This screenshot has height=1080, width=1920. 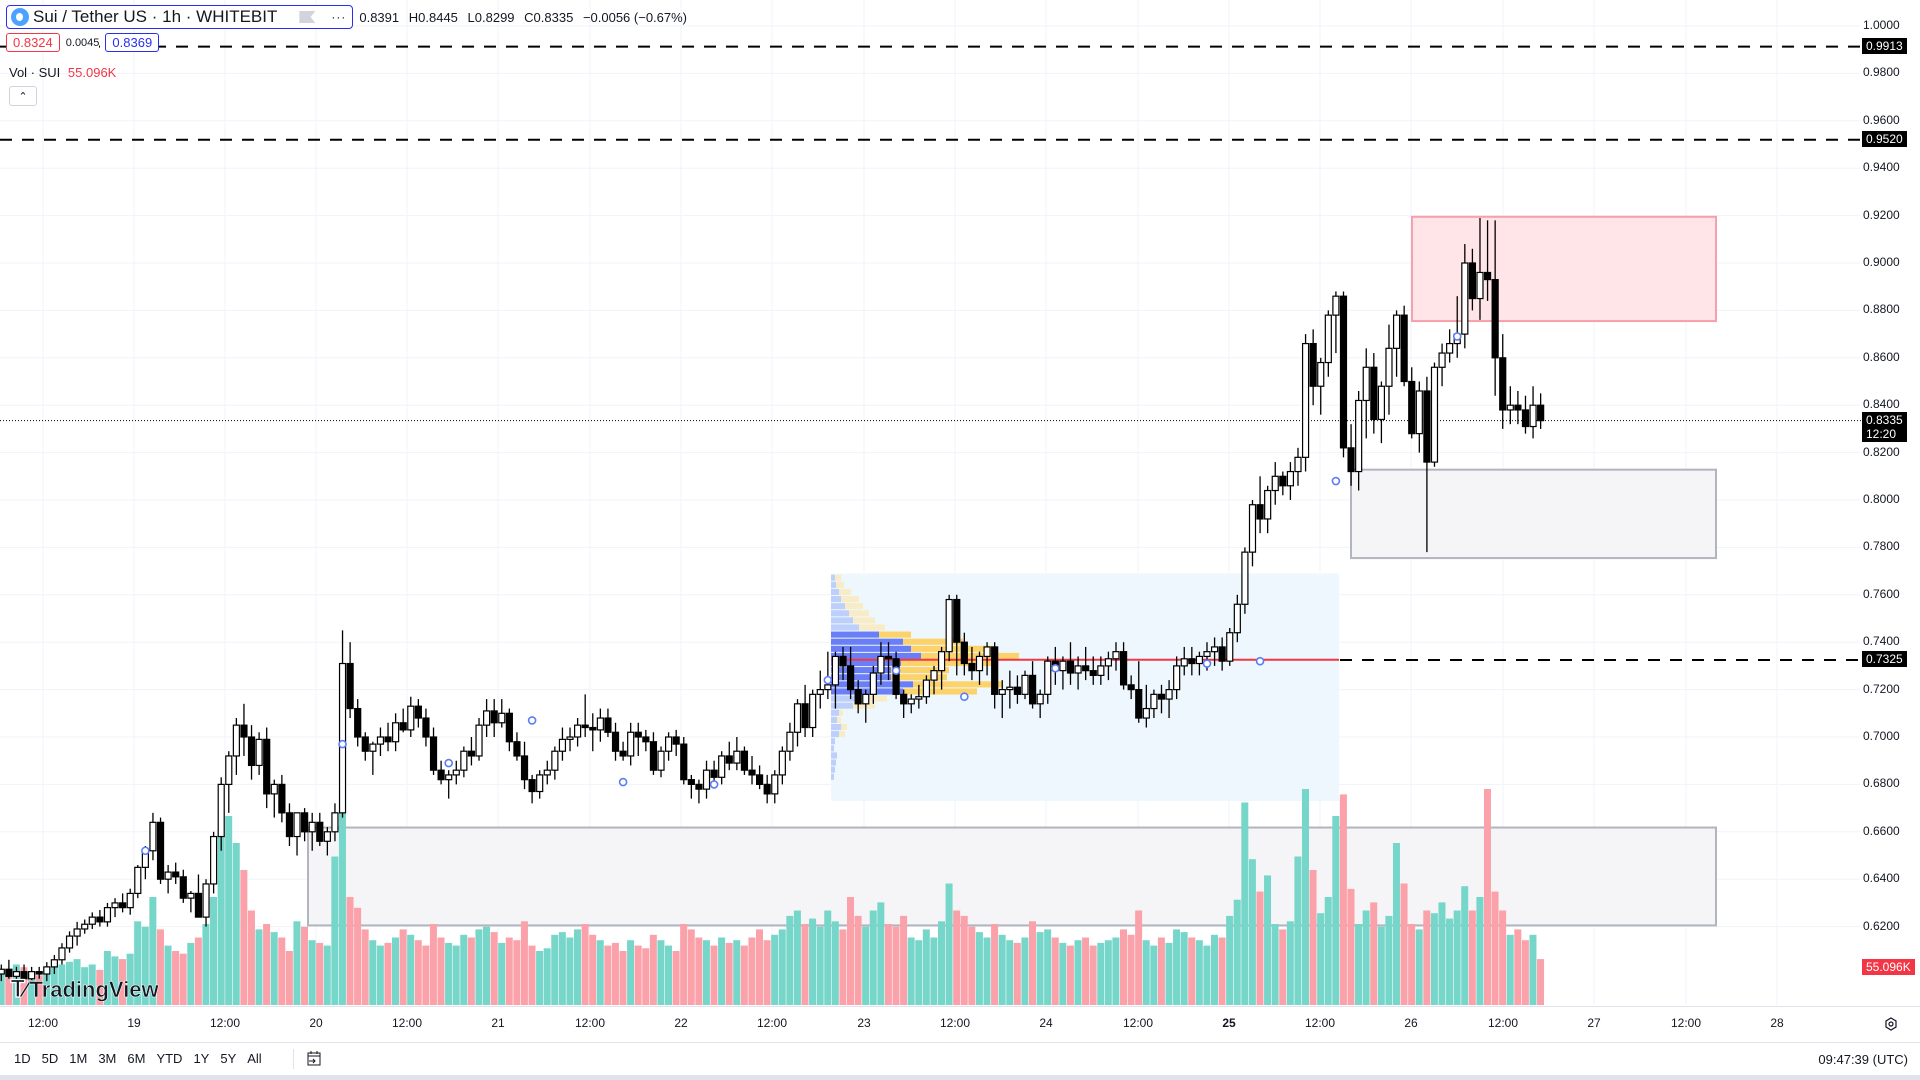 I want to click on last-price-value: 0.8335, so click(x=1884, y=419).